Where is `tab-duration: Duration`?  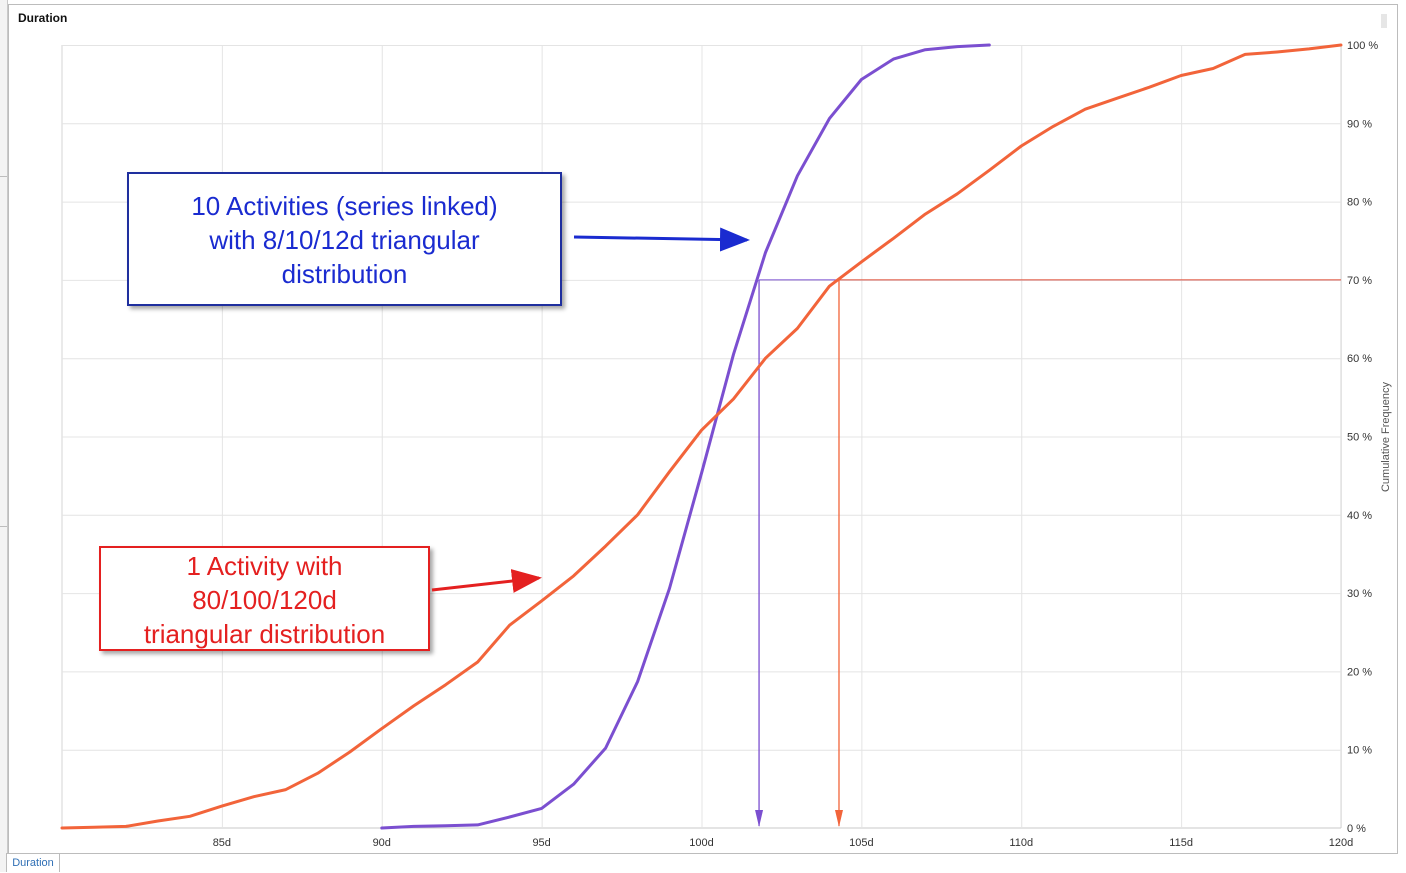
tab-duration: Duration is located at coordinates (33, 862).